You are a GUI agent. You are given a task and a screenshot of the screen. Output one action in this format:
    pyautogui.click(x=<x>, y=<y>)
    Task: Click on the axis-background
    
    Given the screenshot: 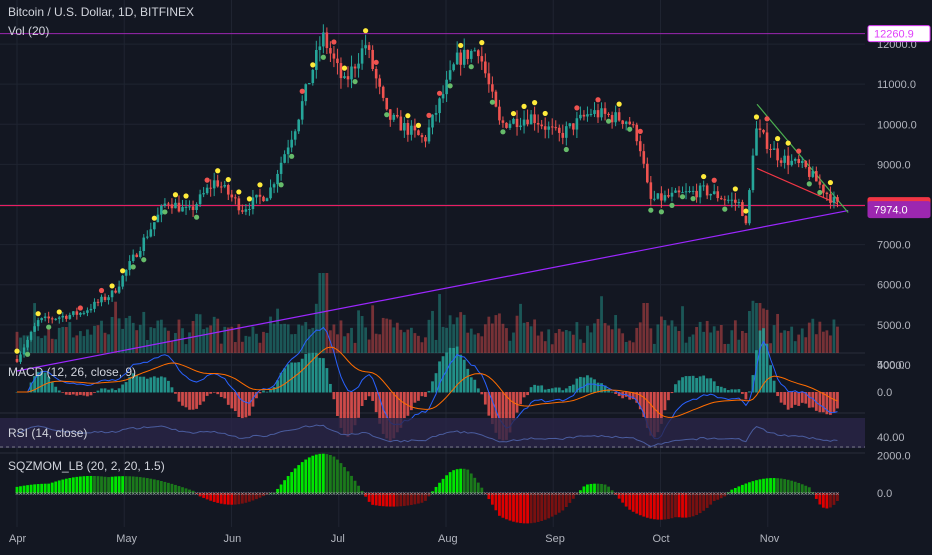 What is the action you would take?
    pyautogui.click(x=898, y=275)
    